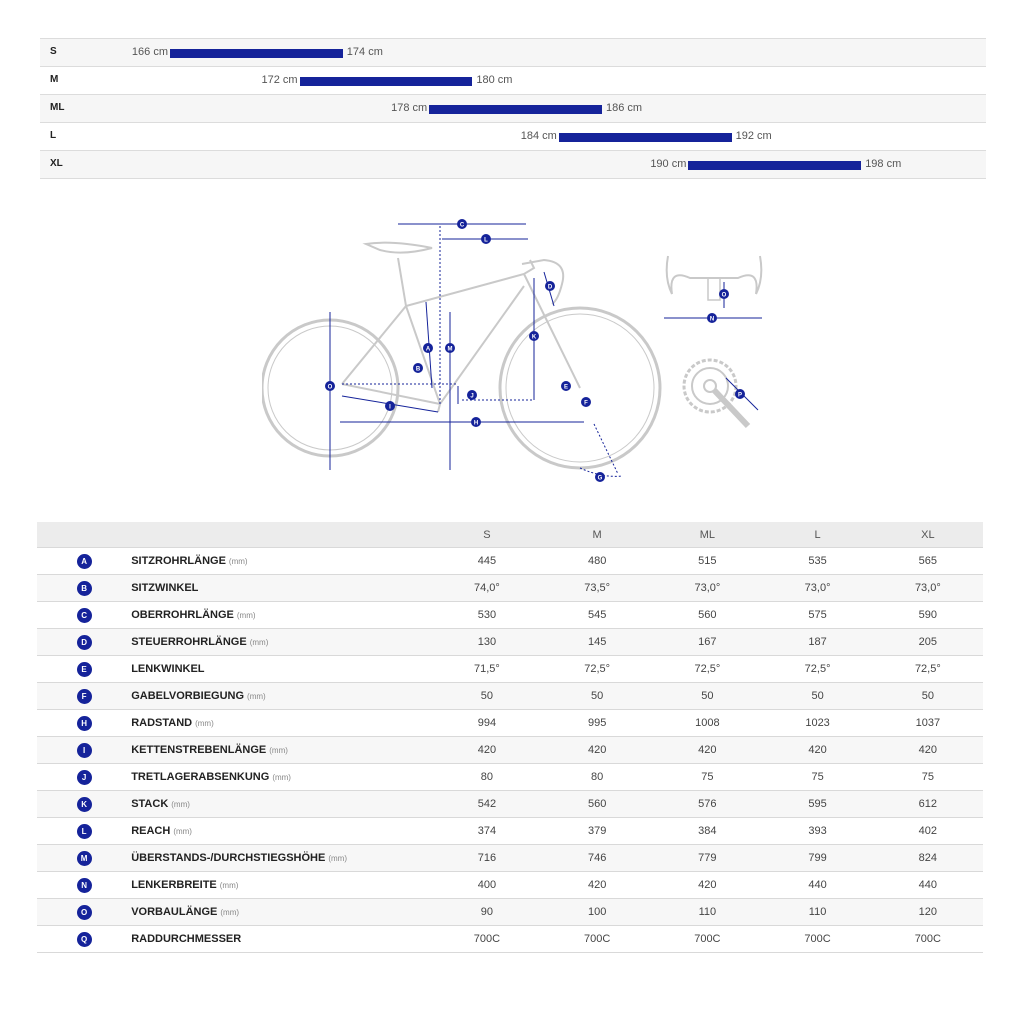 Image resolution: width=1020 pixels, height=1020 pixels. I want to click on value-cell: 576, so click(707, 804).